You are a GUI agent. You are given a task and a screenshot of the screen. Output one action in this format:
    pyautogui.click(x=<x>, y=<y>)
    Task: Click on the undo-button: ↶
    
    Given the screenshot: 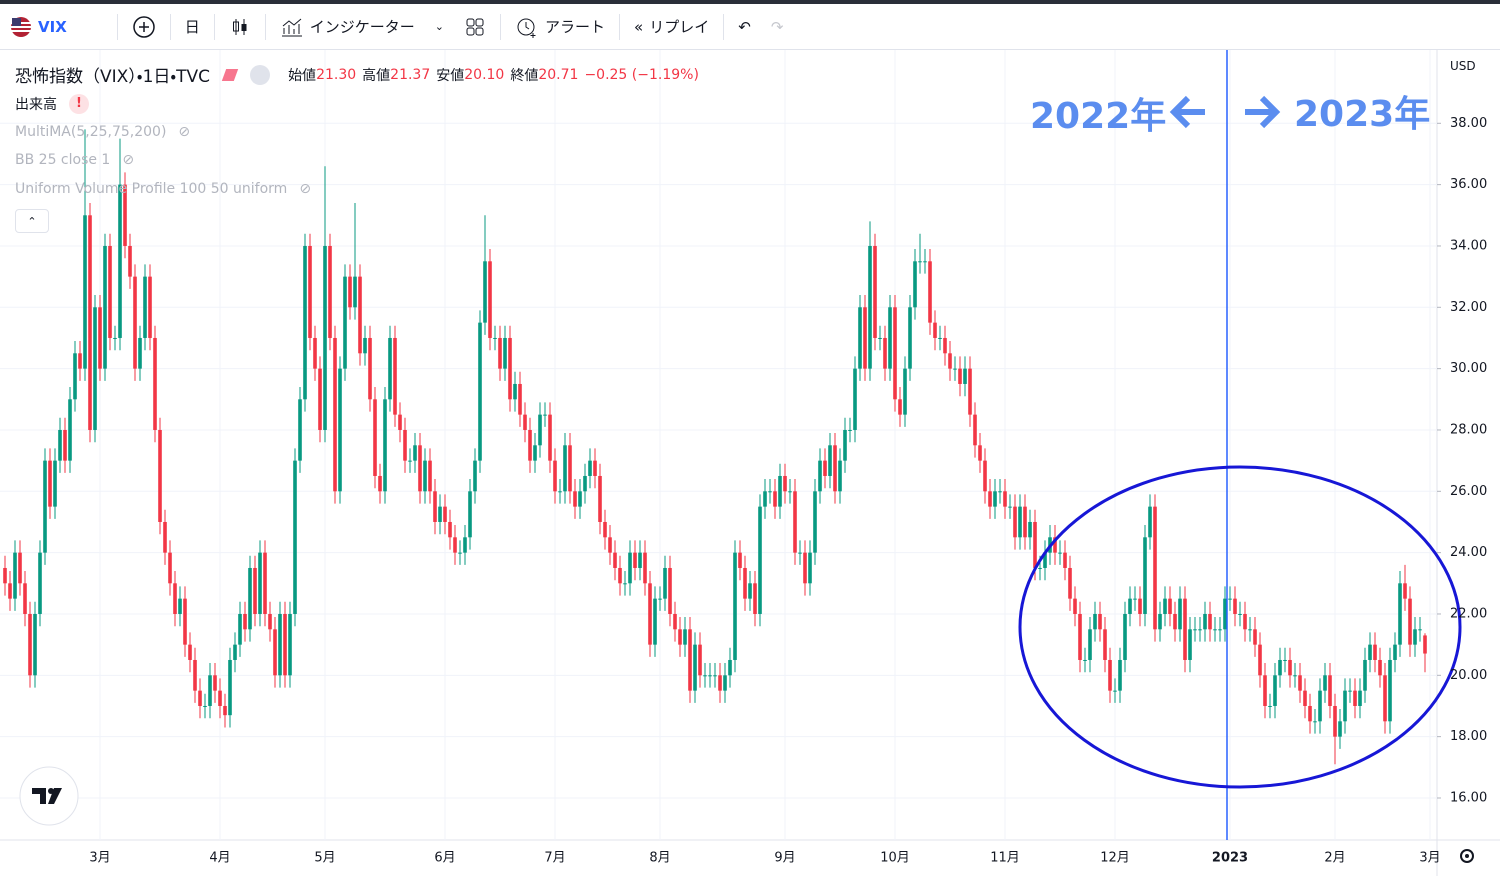 What is the action you would take?
    pyautogui.click(x=744, y=27)
    